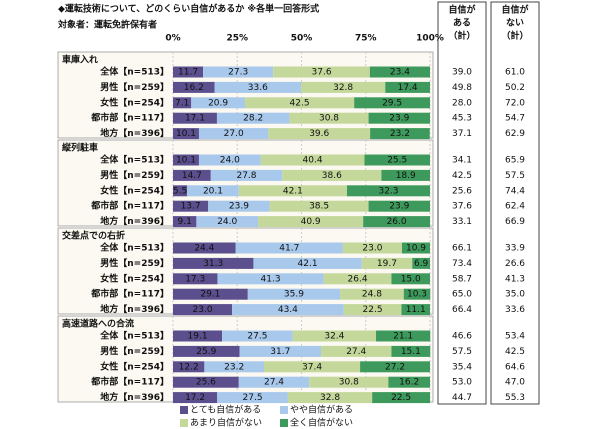 The image size is (600, 429). I want to click on column-value: 44.7, so click(462, 398).